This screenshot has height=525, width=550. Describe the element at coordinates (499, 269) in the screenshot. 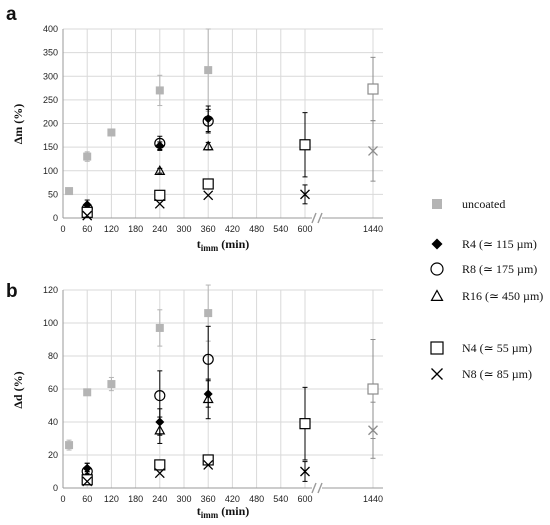

I see `legend-label-R8: R8 (≃ 175 µm)` at that location.